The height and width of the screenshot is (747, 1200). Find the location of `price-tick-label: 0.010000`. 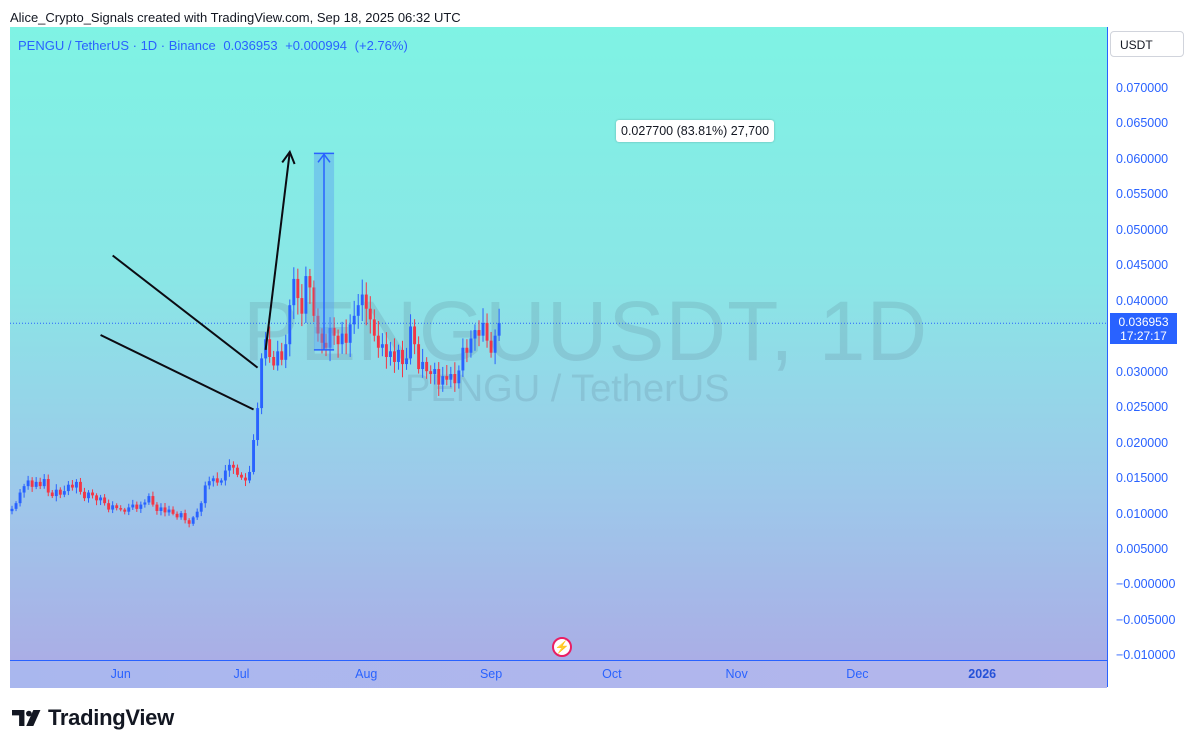

price-tick-label: 0.010000 is located at coordinates (1142, 513).